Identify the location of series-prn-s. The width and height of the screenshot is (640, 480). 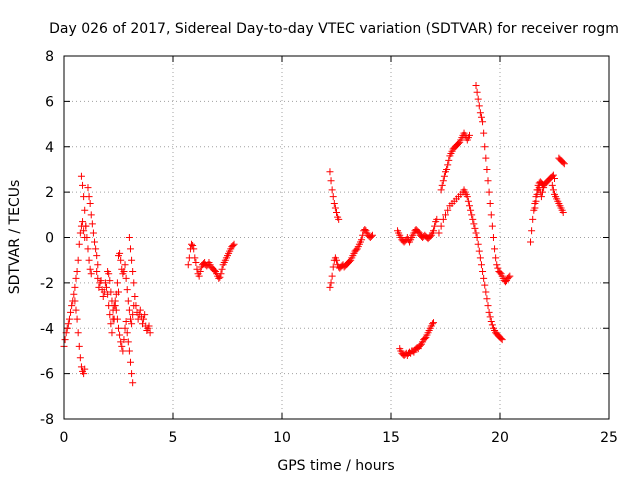
(557, 199).